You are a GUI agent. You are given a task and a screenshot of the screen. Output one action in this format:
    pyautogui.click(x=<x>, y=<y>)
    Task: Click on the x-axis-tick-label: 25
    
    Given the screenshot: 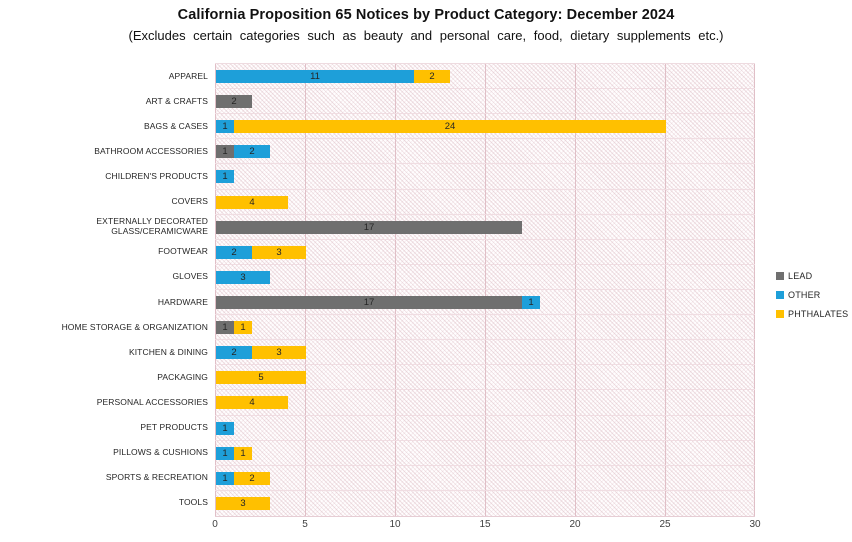 What is the action you would take?
    pyautogui.click(x=665, y=524)
    